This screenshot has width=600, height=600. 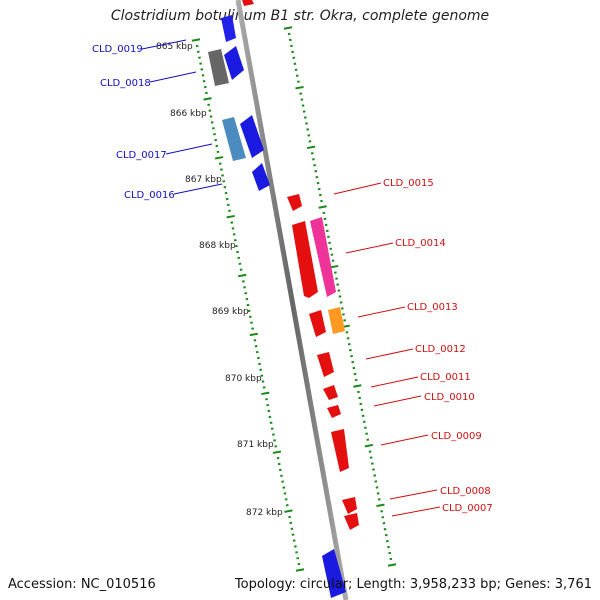 I want to click on gene-label-CLD_0008: CLD_0008, so click(x=465, y=491).